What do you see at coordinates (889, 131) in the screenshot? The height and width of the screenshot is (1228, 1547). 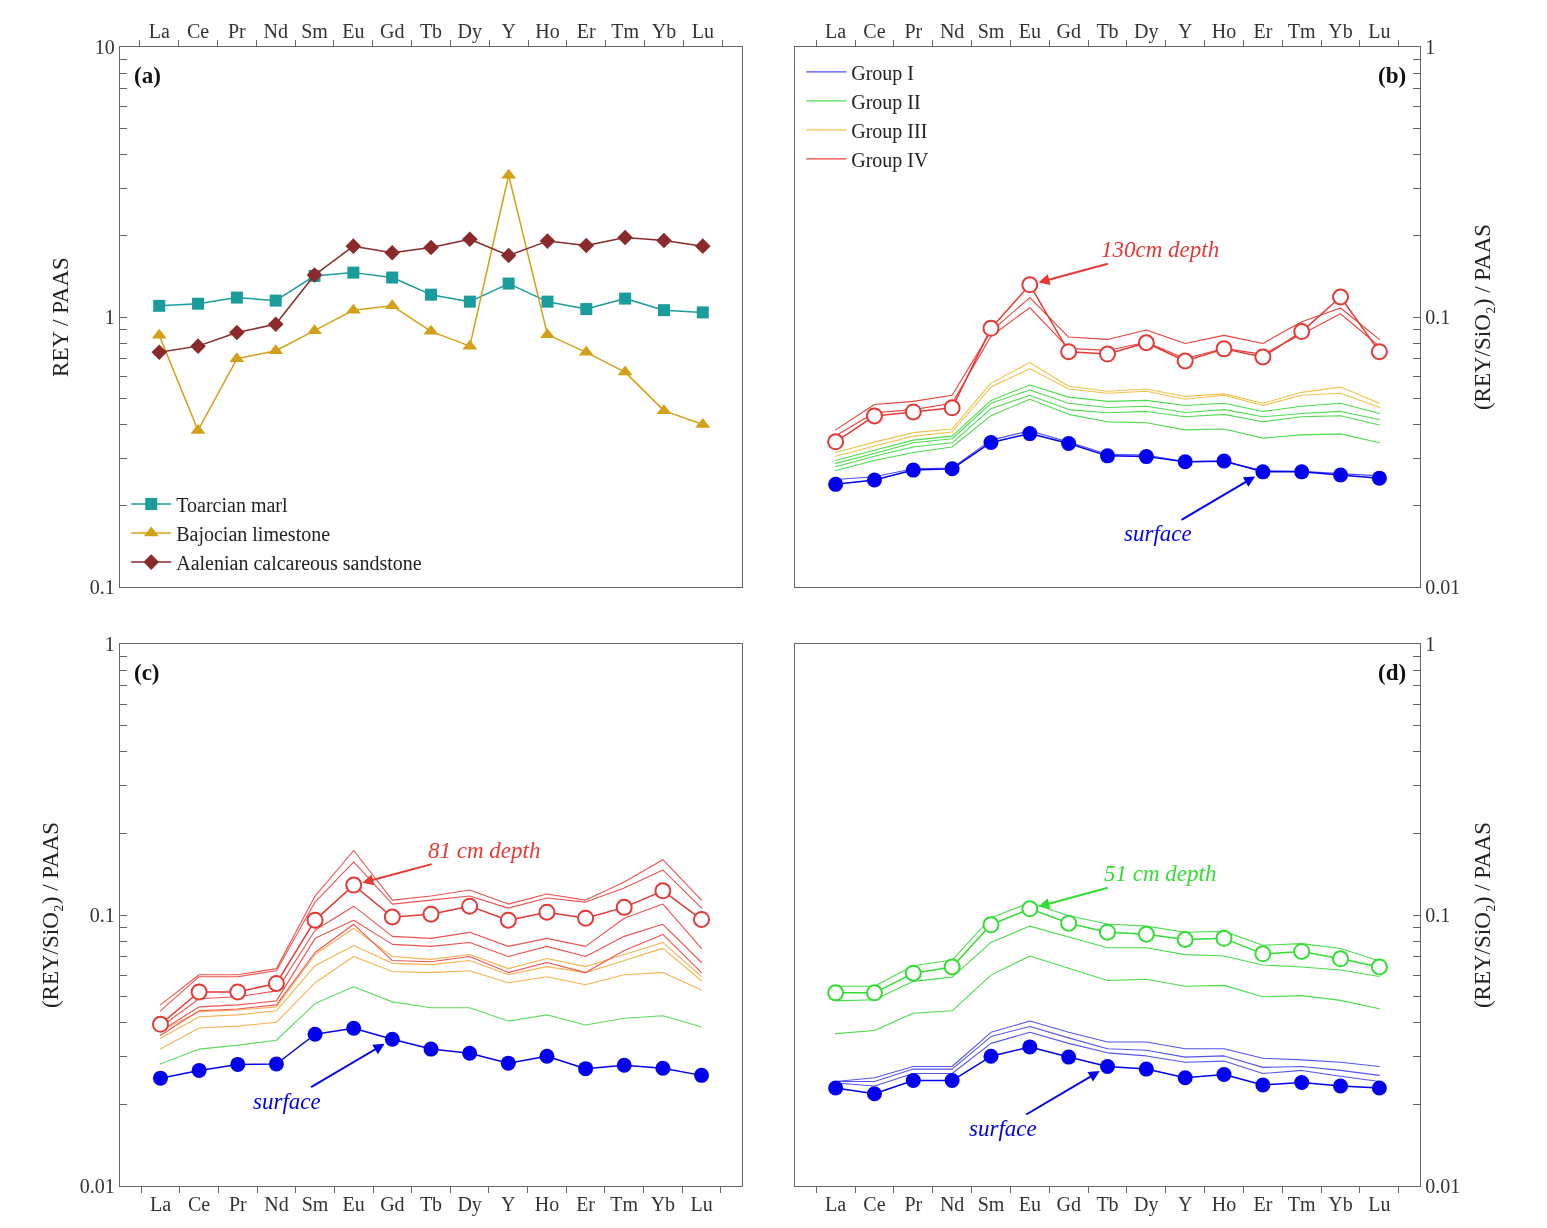 I see `legend-label: Group III` at bounding box center [889, 131].